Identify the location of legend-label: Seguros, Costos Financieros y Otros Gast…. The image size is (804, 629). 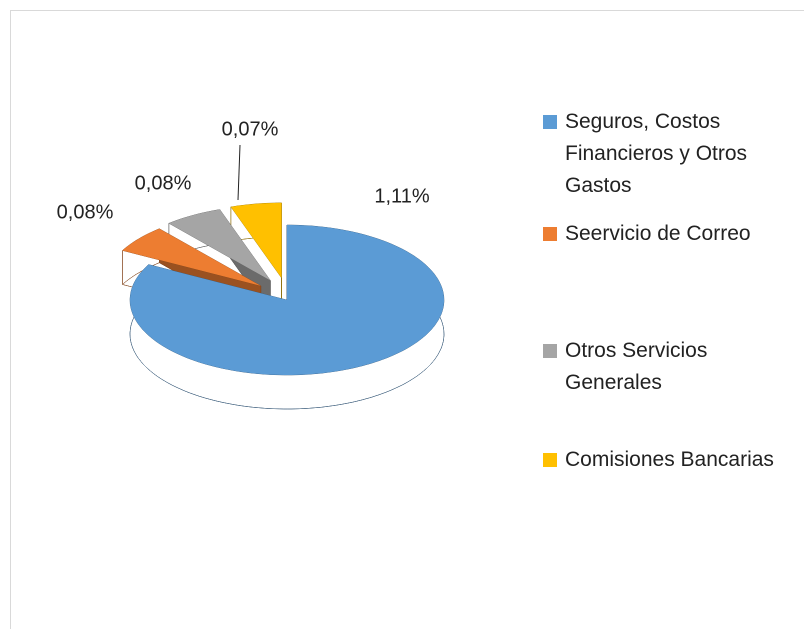
(656, 153).